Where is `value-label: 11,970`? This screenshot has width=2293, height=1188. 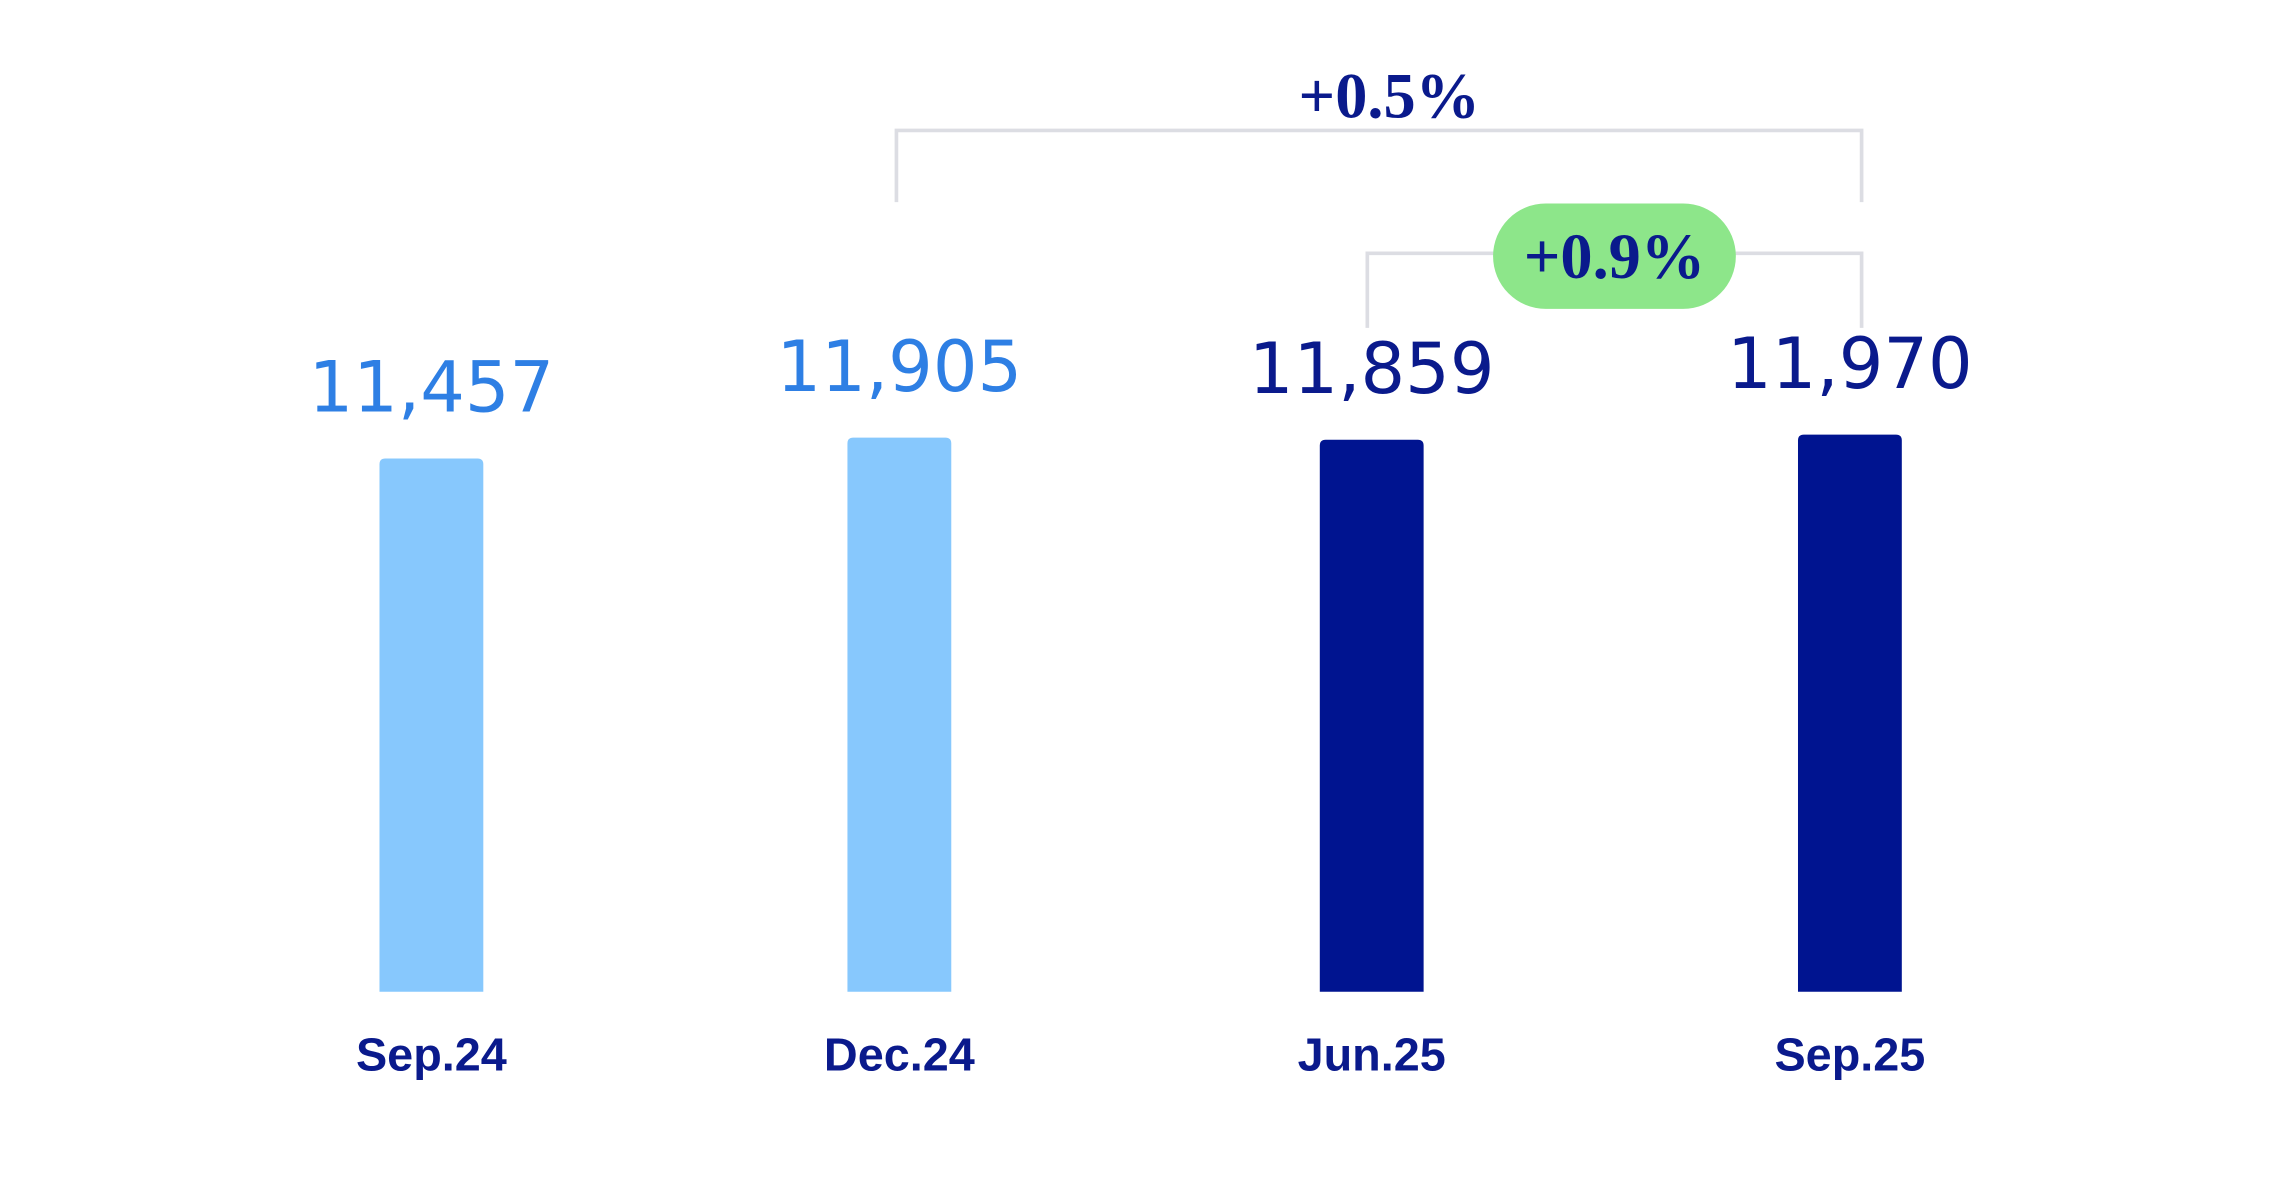 value-label: 11,970 is located at coordinates (1850, 364).